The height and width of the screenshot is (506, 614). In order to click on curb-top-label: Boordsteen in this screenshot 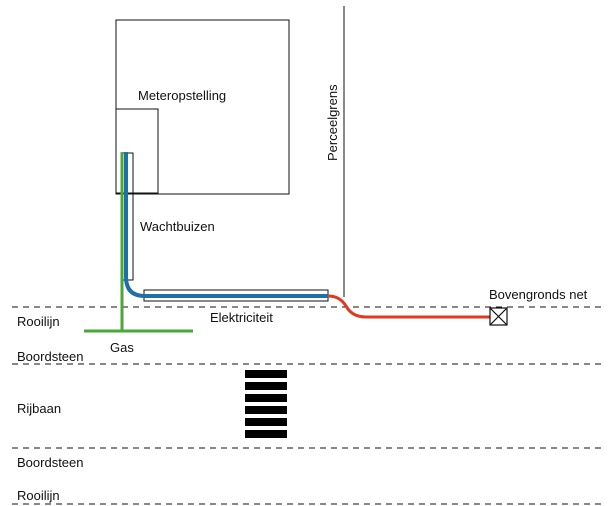, I will do `click(50, 356)`.